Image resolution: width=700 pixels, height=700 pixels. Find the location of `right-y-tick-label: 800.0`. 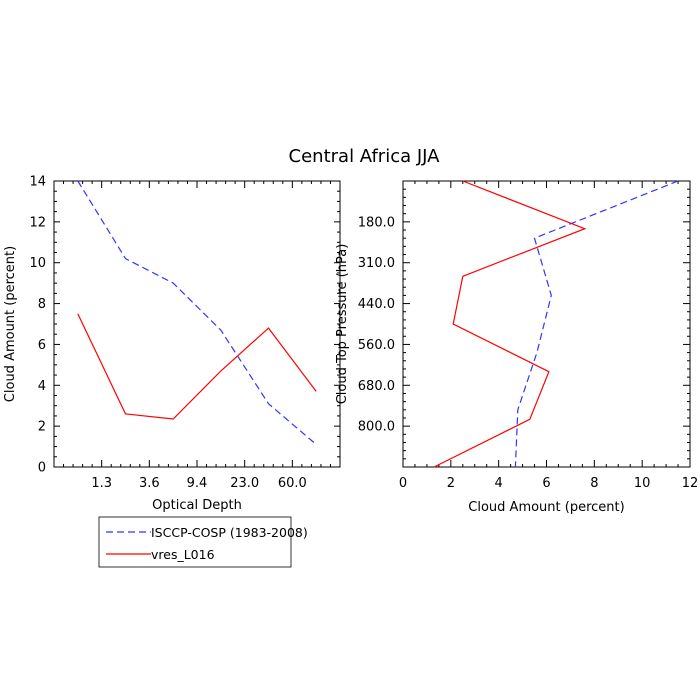

right-y-tick-label: 800.0 is located at coordinates (376, 427).